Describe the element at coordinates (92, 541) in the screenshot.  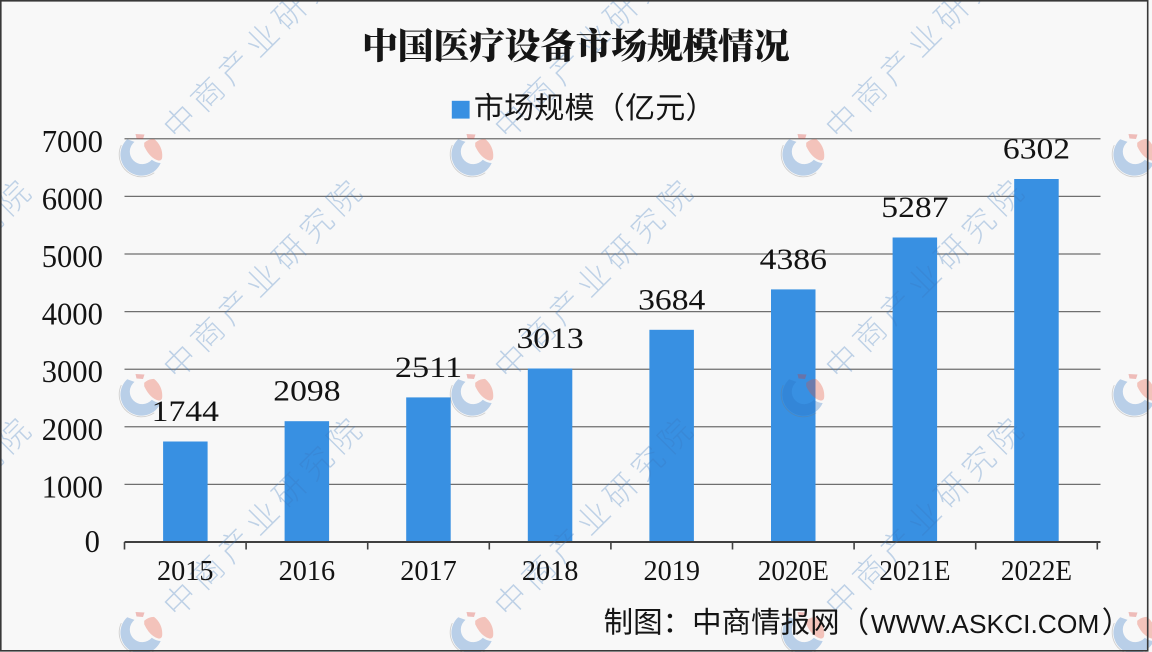
I see `svg-text: 0` at that location.